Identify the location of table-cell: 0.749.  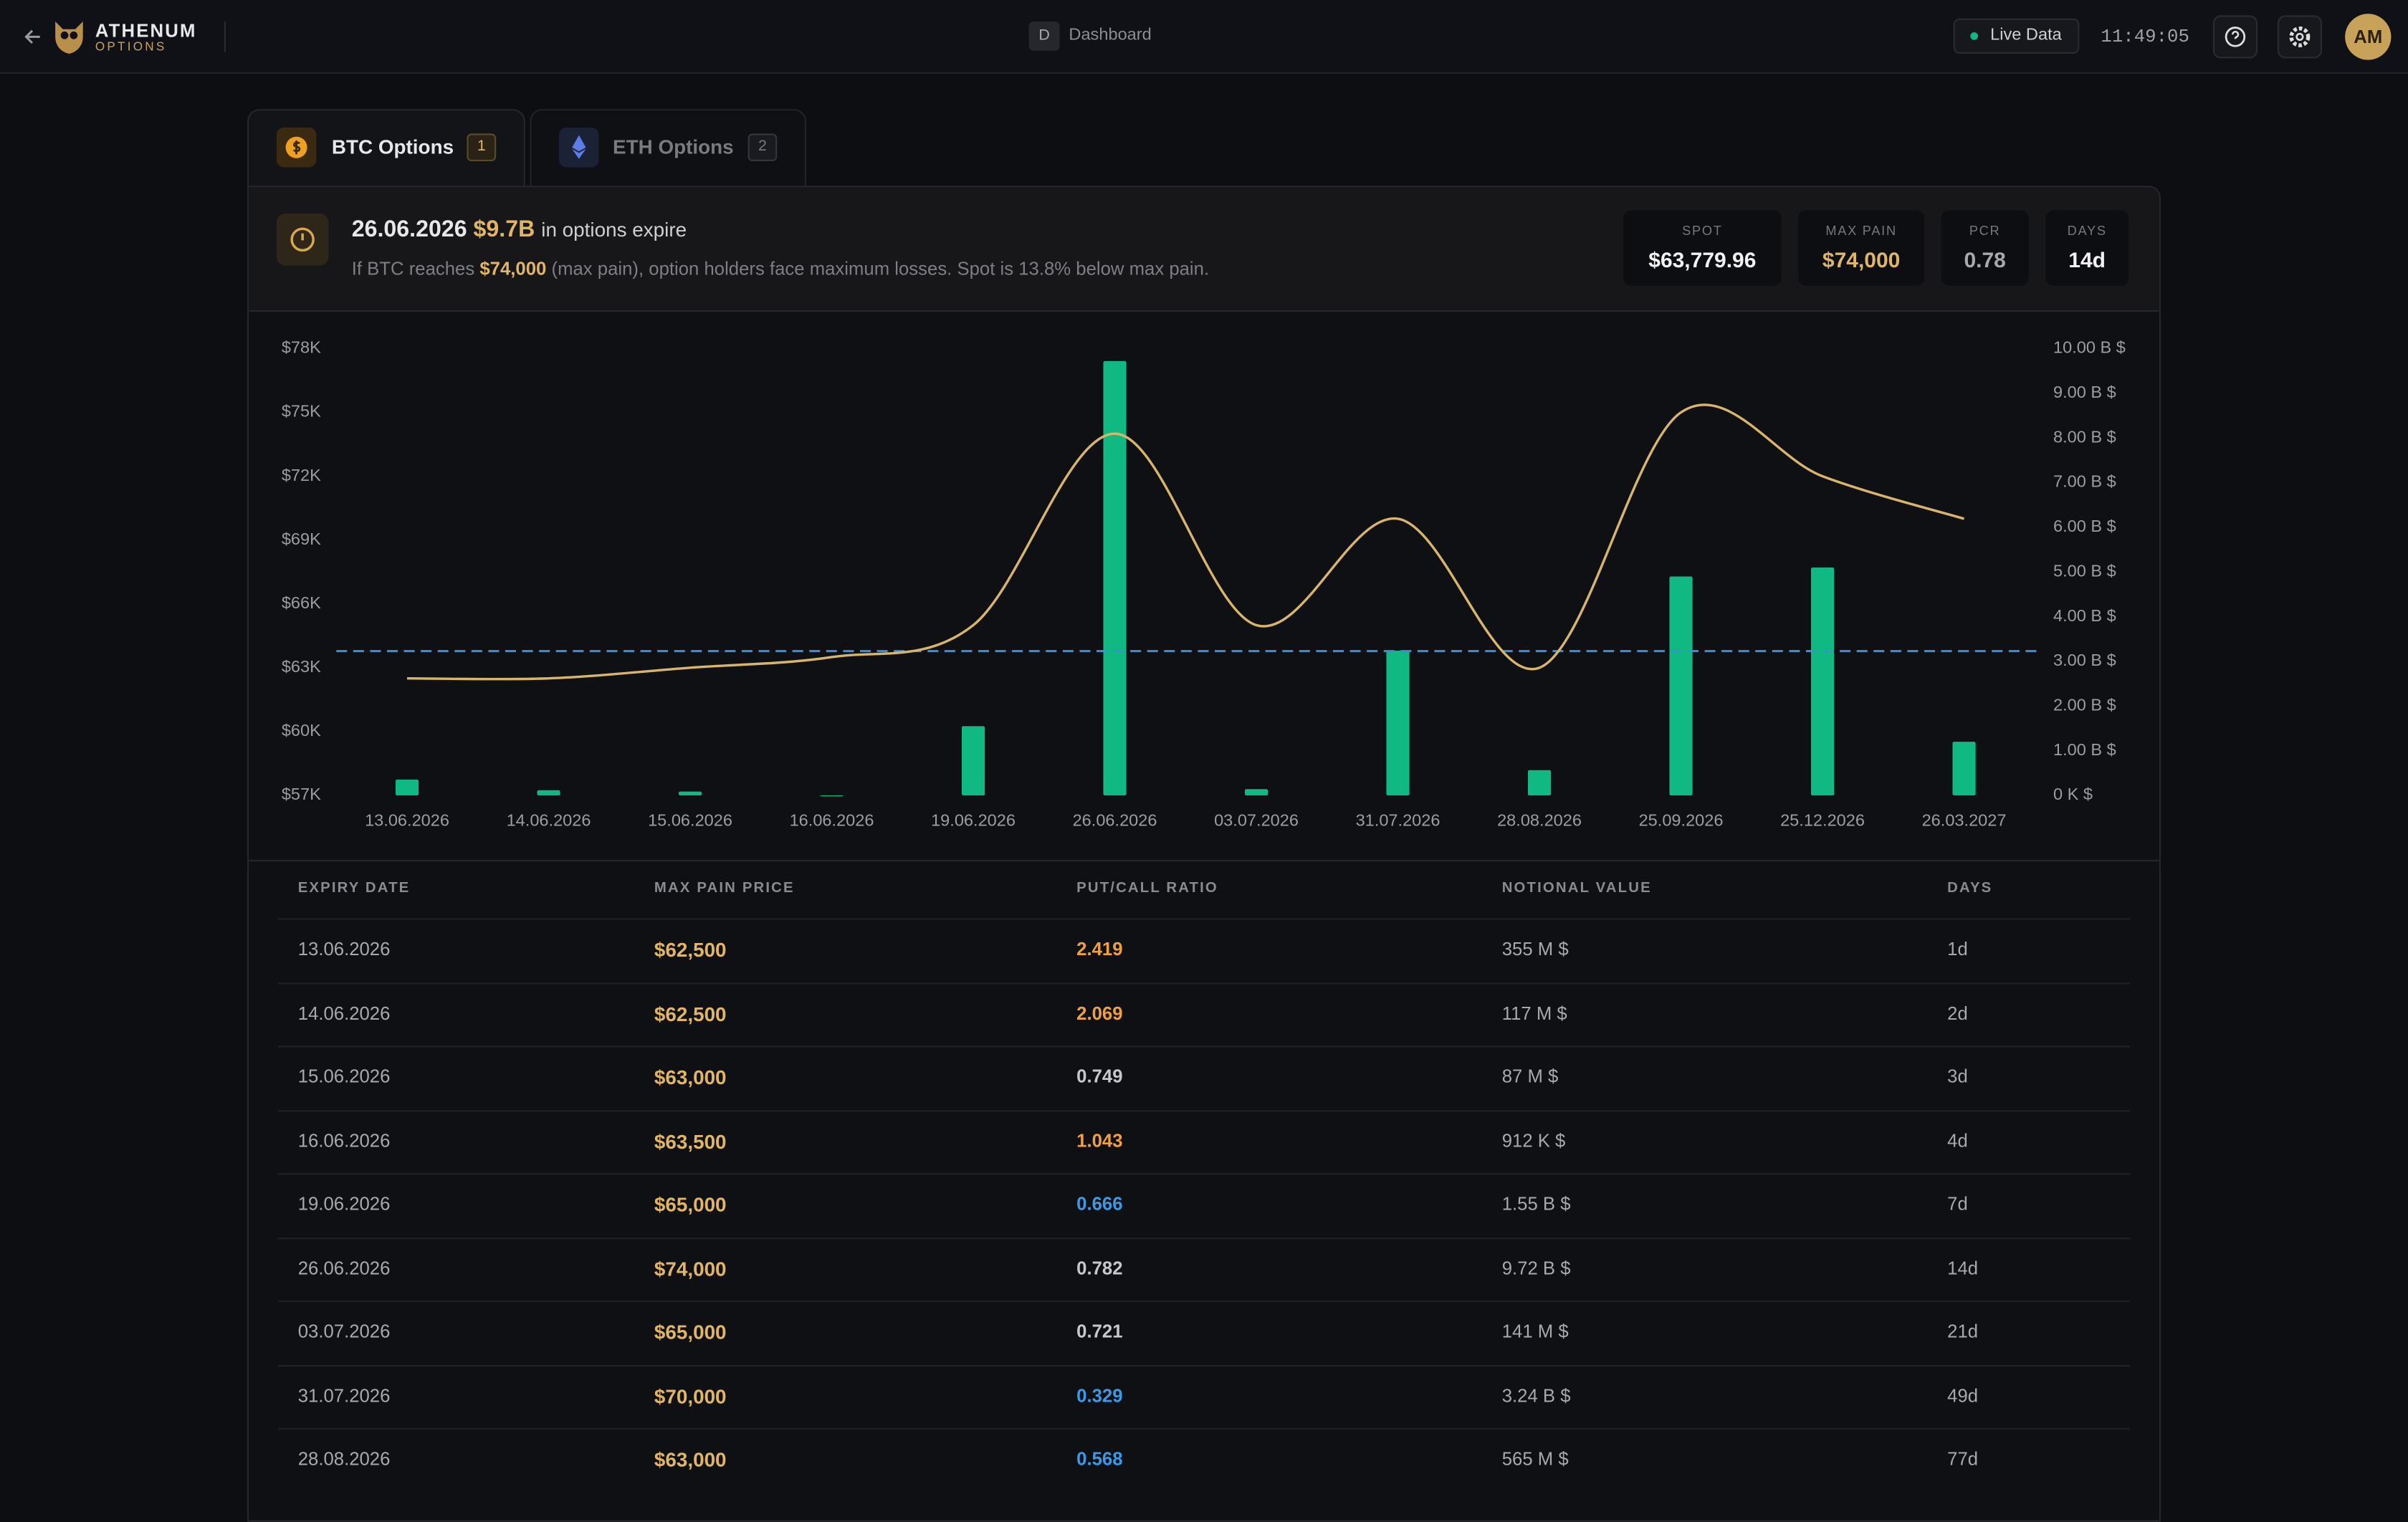
(1099, 1077).